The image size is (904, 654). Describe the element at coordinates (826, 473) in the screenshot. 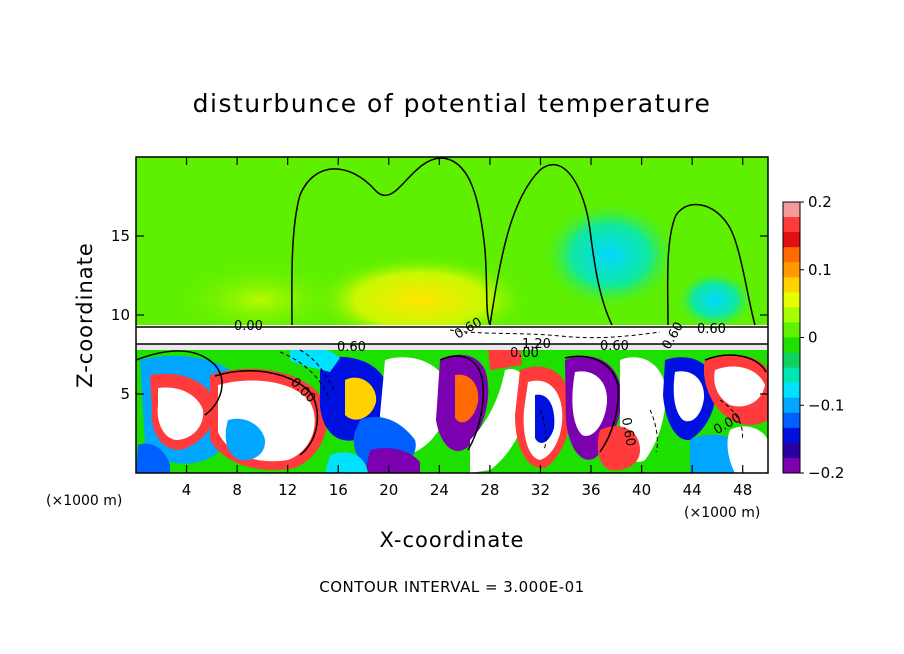

I see `colorbar-tick-label: −0.2` at that location.